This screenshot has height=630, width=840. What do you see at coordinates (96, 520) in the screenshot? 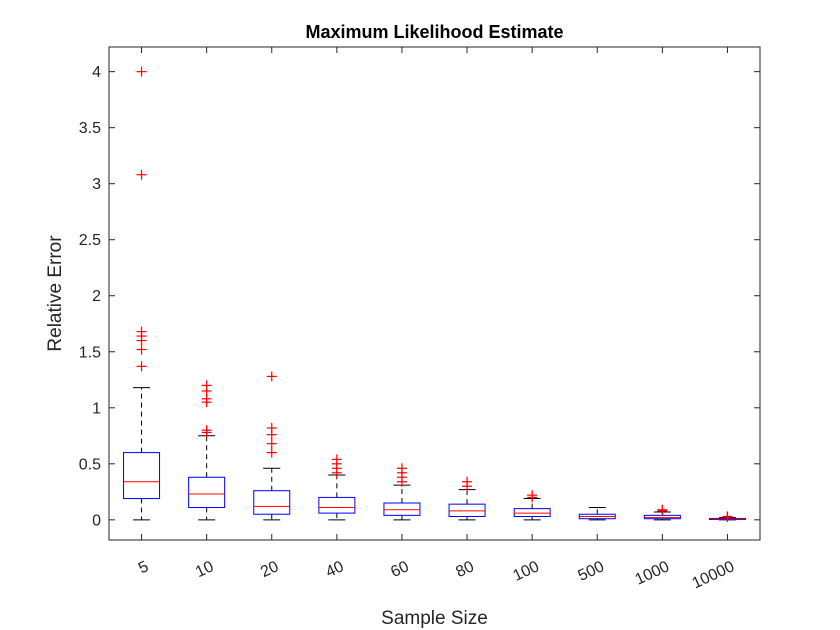
I see `y-tick-label: 0` at bounding box center [96, 520].